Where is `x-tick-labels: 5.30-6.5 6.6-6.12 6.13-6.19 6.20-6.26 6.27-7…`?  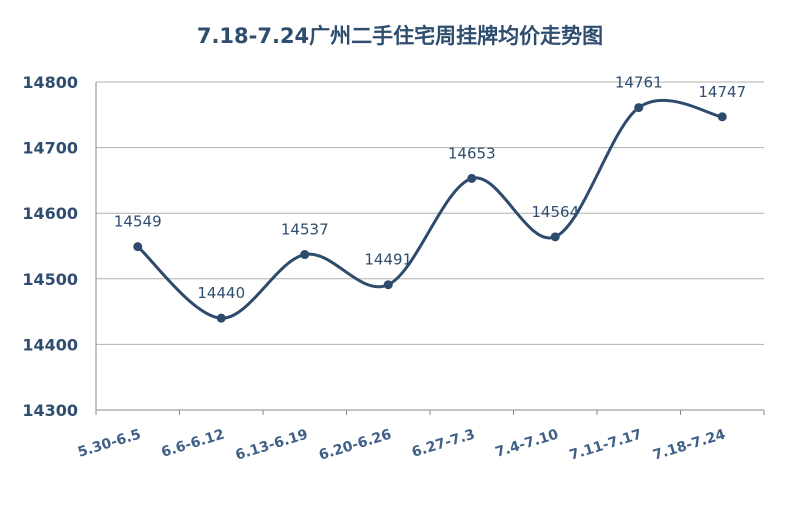 x-tick-labels: 5.30-6.5 6.6-6.12 6.13-6.19 6.20-6.26 6.27-7… is located at coordinates (402, 444).